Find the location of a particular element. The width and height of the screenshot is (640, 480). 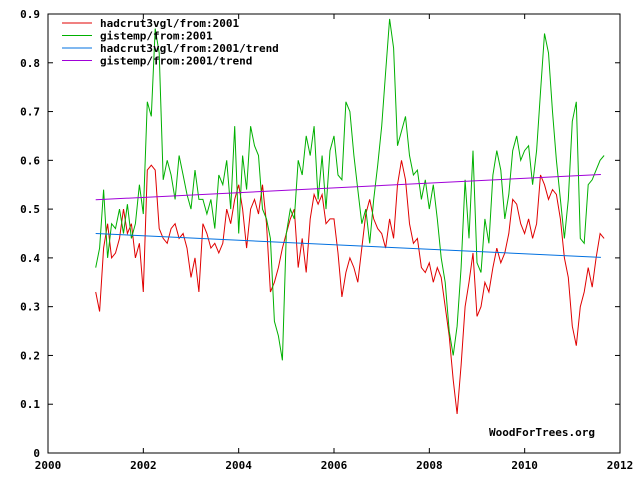

x-tick-label: 2000 is located at coordinates (48, 465).